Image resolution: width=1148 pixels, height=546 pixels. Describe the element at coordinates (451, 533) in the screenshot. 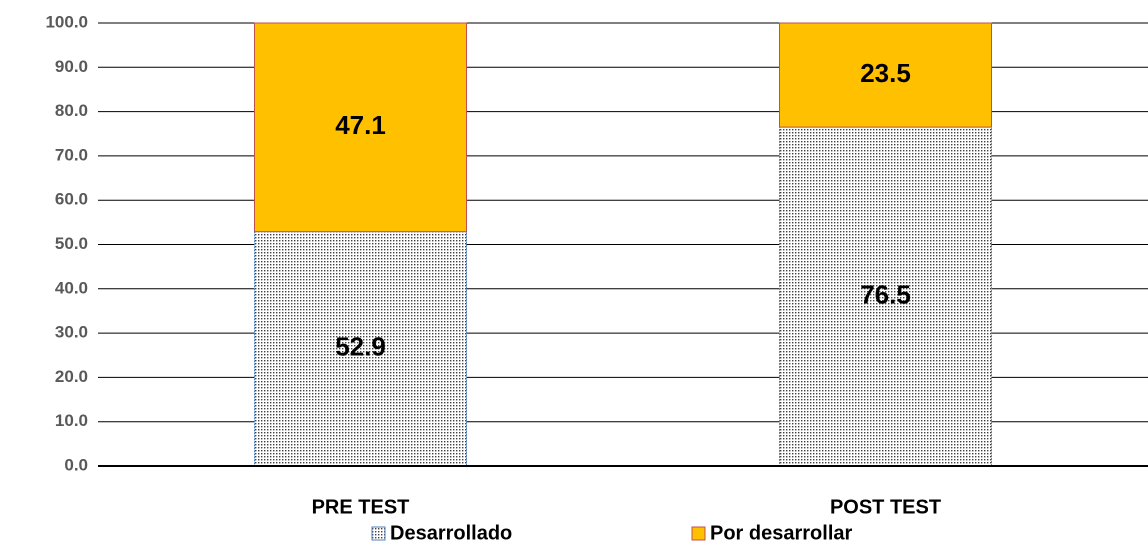

I see `legend-label: Desarrollado` at that location.